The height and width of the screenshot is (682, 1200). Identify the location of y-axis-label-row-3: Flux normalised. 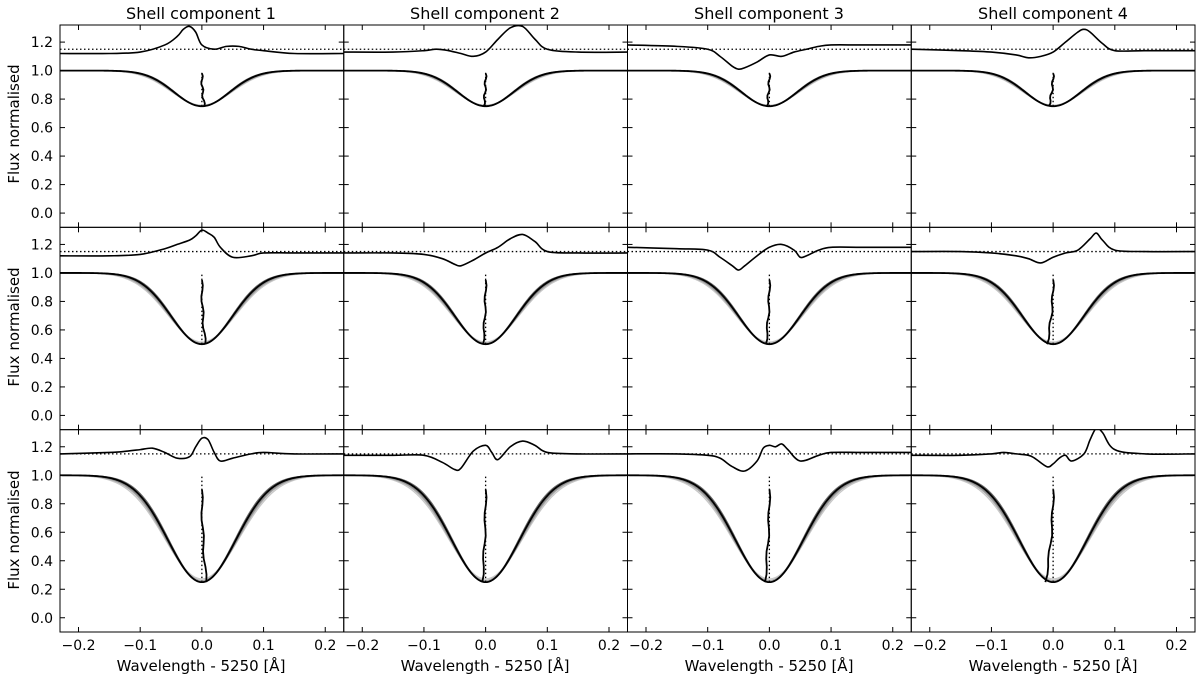
(14, 529).